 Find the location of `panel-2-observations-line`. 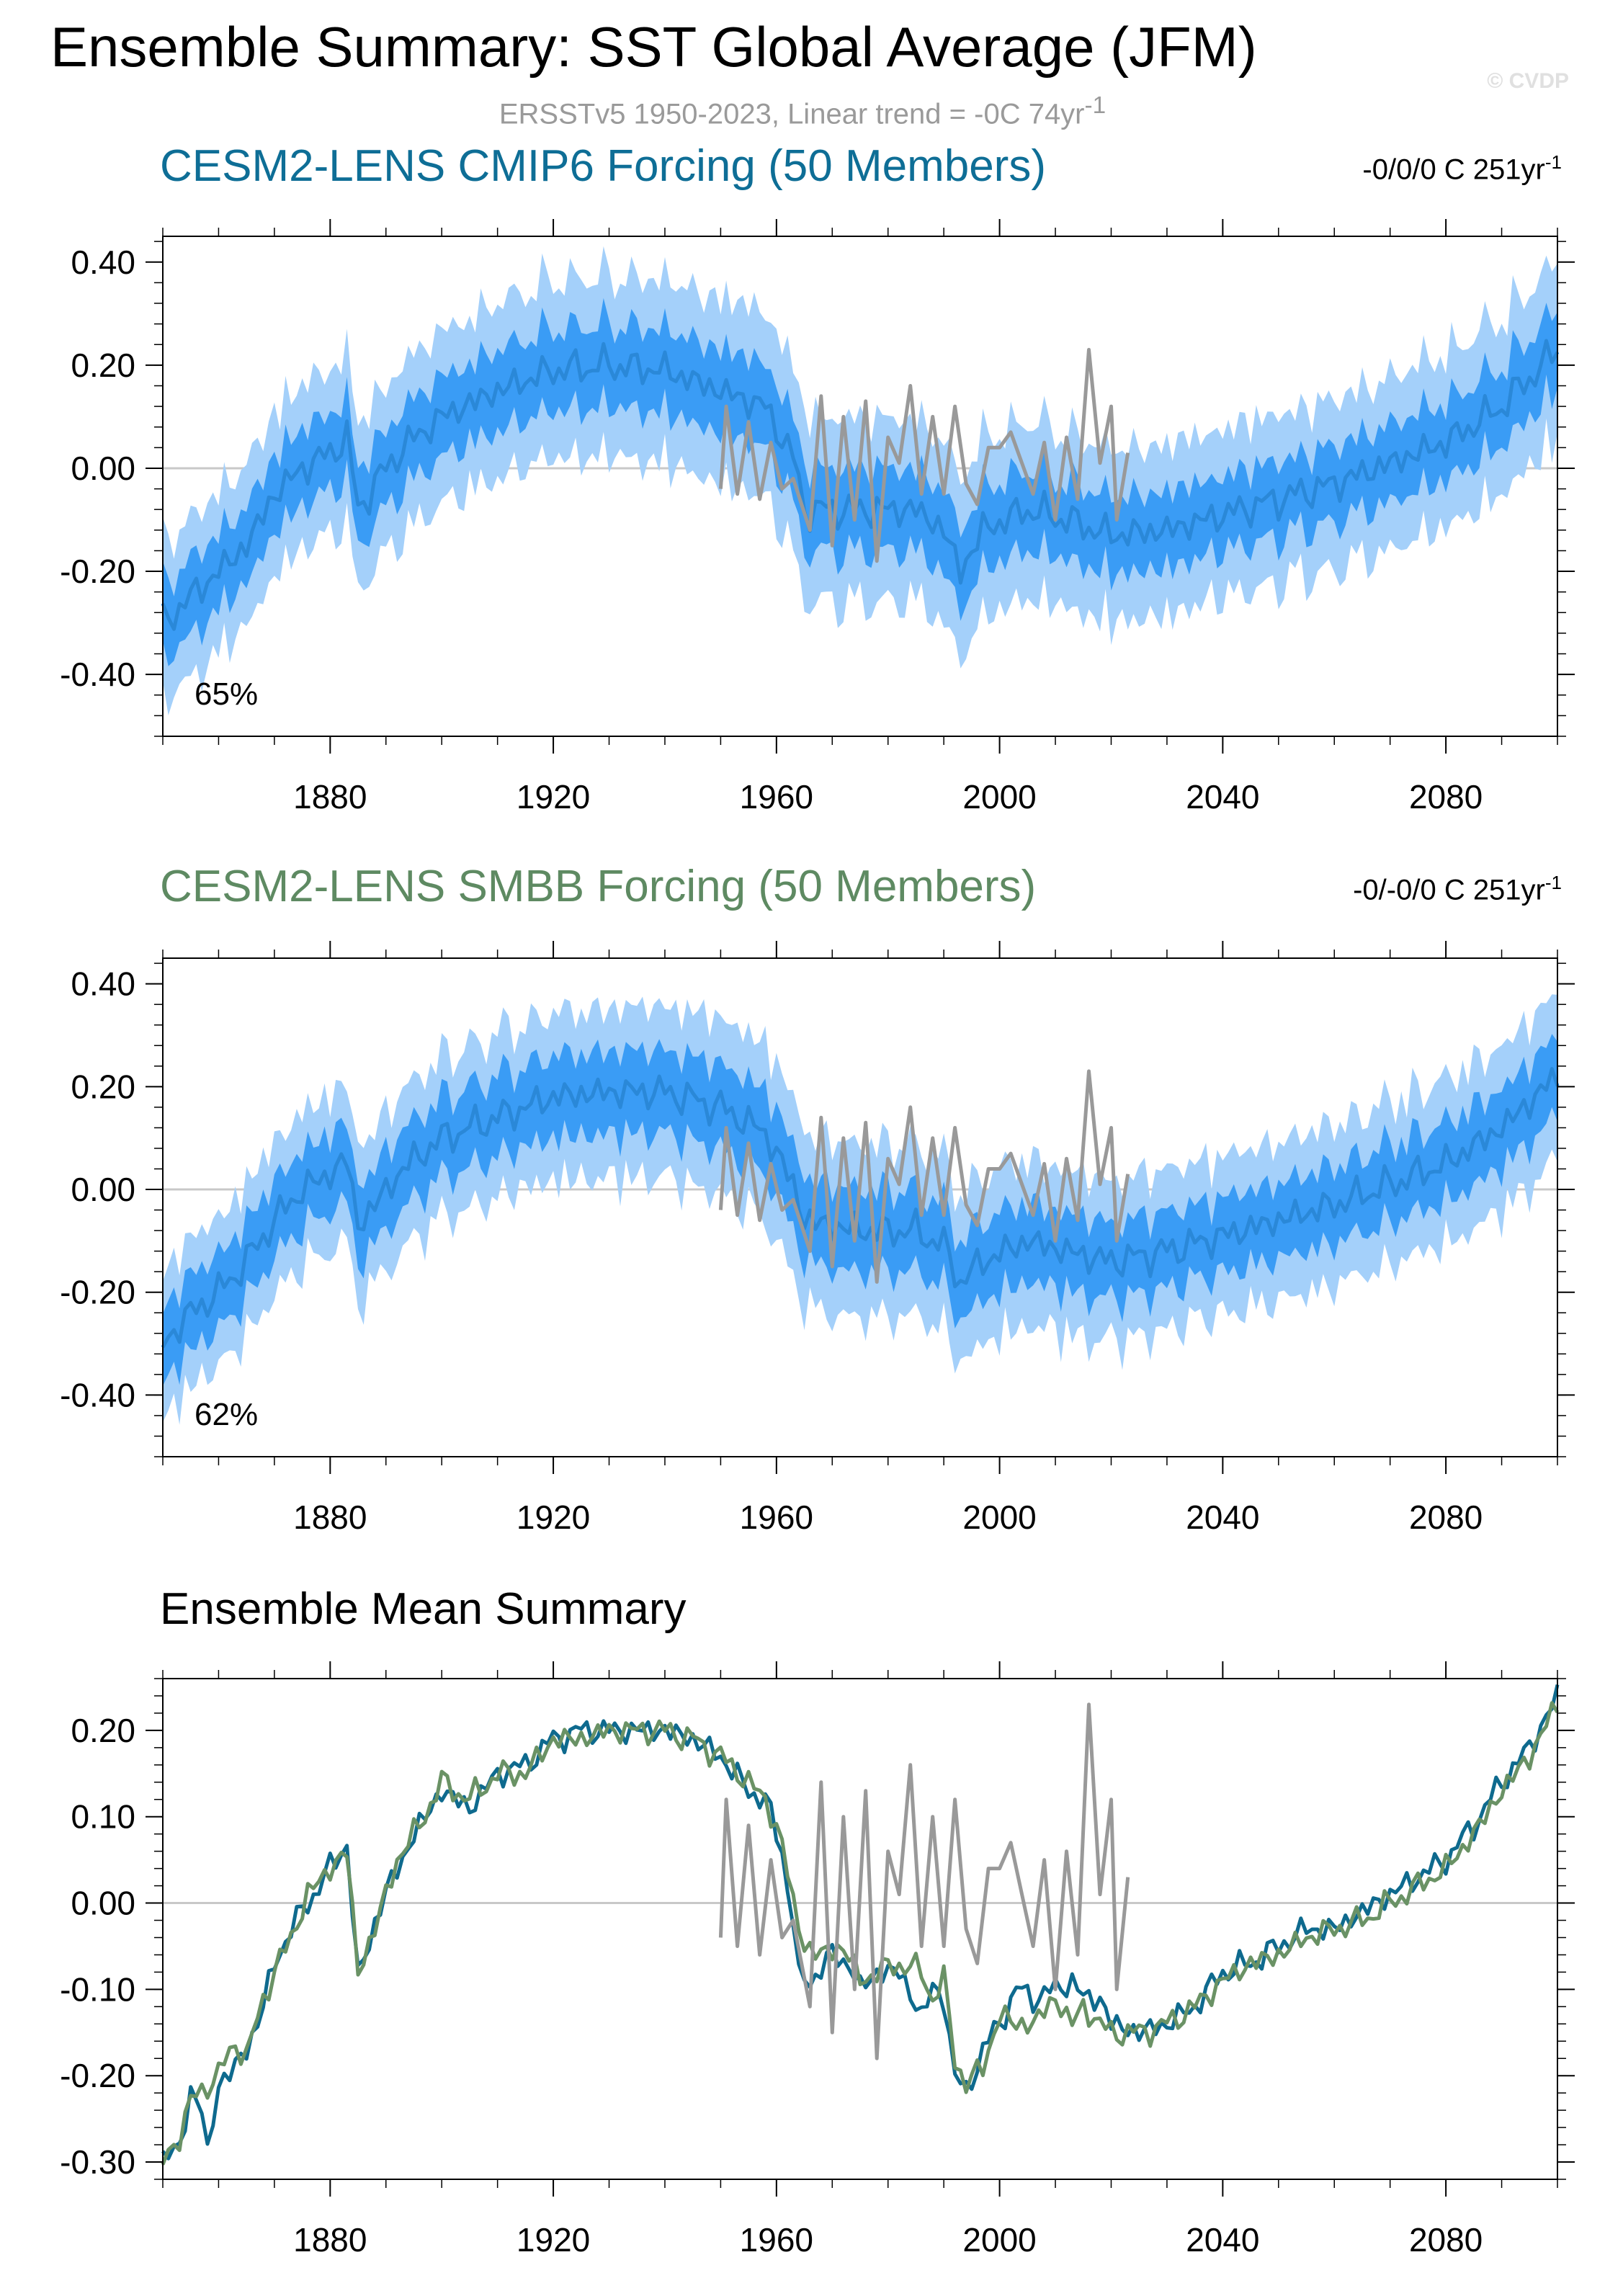

panel-2-observations-line is located at coordinates (924, 1176).